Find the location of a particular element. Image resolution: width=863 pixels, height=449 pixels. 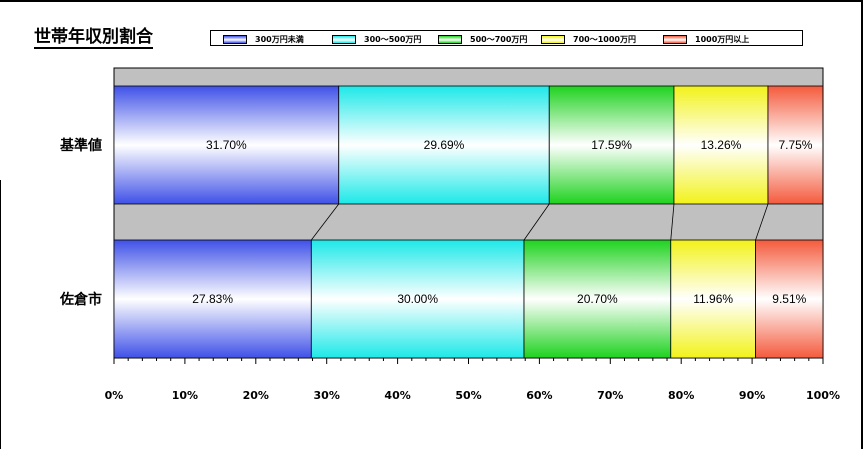

series-lines is located at coordinates (539, 222).